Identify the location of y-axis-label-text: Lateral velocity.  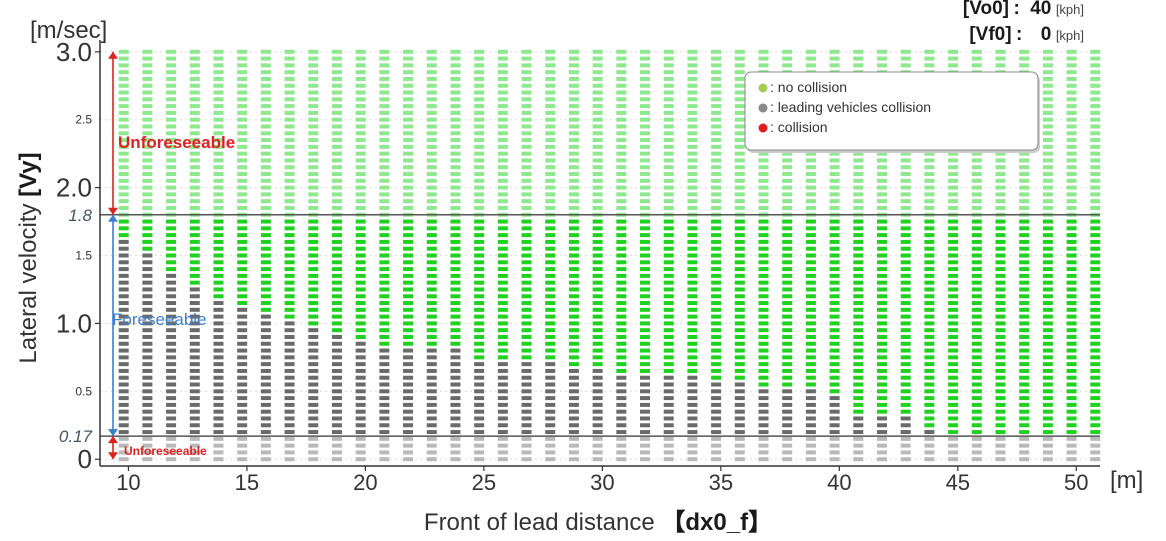
(28, 280).